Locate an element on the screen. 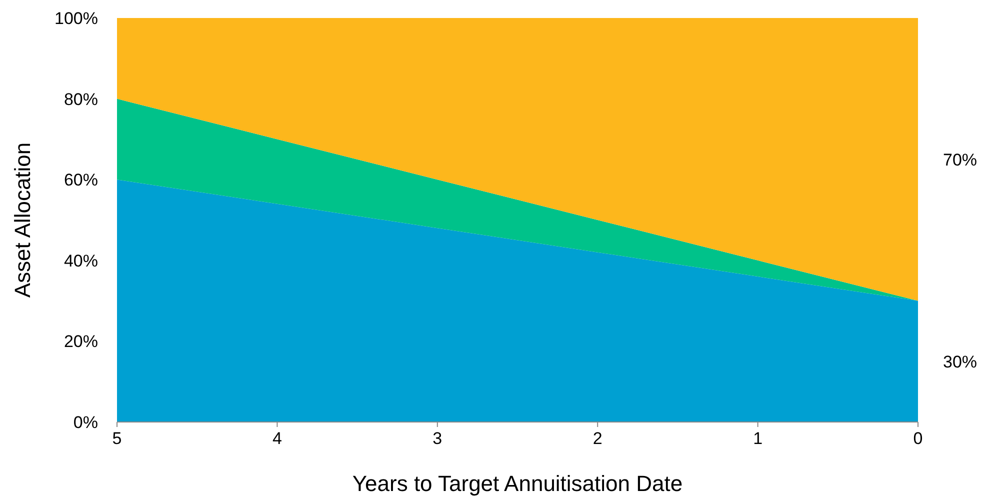 The height and width of the screenshot is (501, 988). y-axis-title: Asset Allocation is located at coordinates (22, 220).